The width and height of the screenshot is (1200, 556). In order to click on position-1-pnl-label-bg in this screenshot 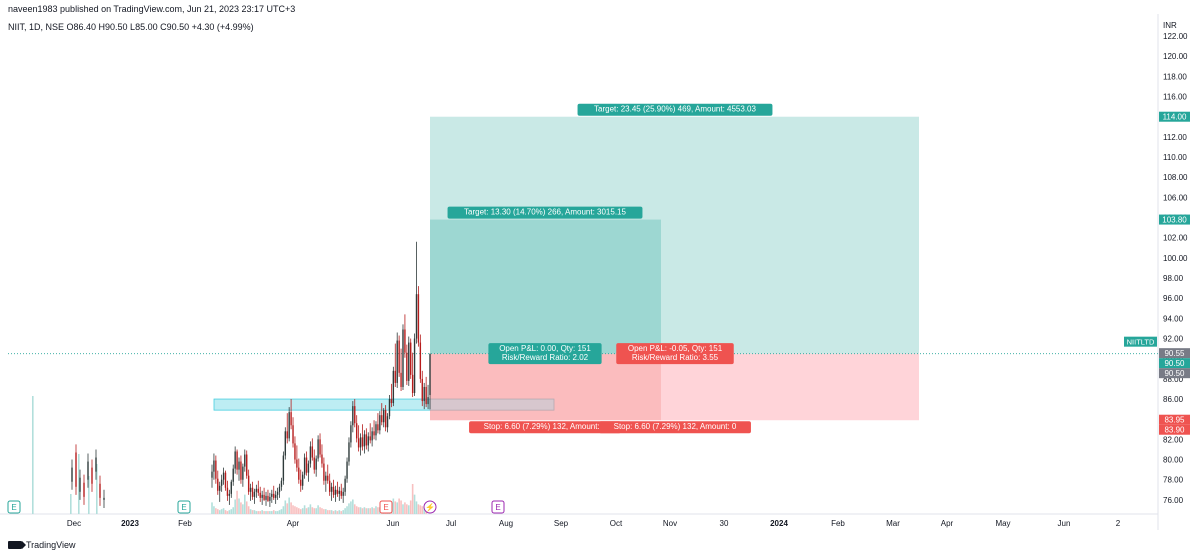, I will do `click(675, 354)`.